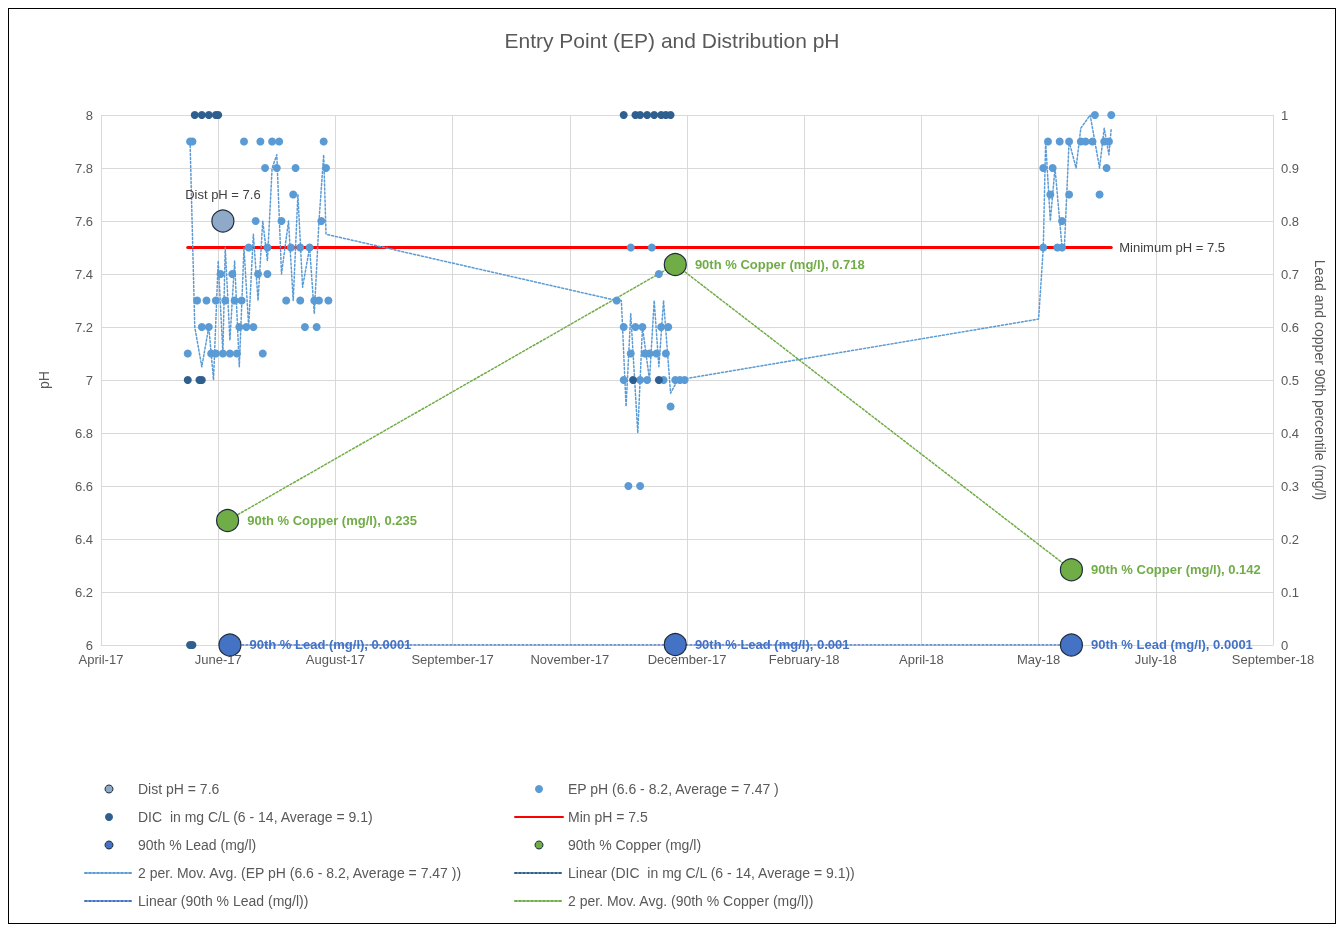 Image resolution: width=1344 pixels, height=932 pixels. What do you see at coordinates (300, 873) in the screenshot?
I see `legend-label: 2 per. Mov. Avg. (EP pH (6.6 - 8.2, Average = 7.47 ))` at bounding box center [300, 873].